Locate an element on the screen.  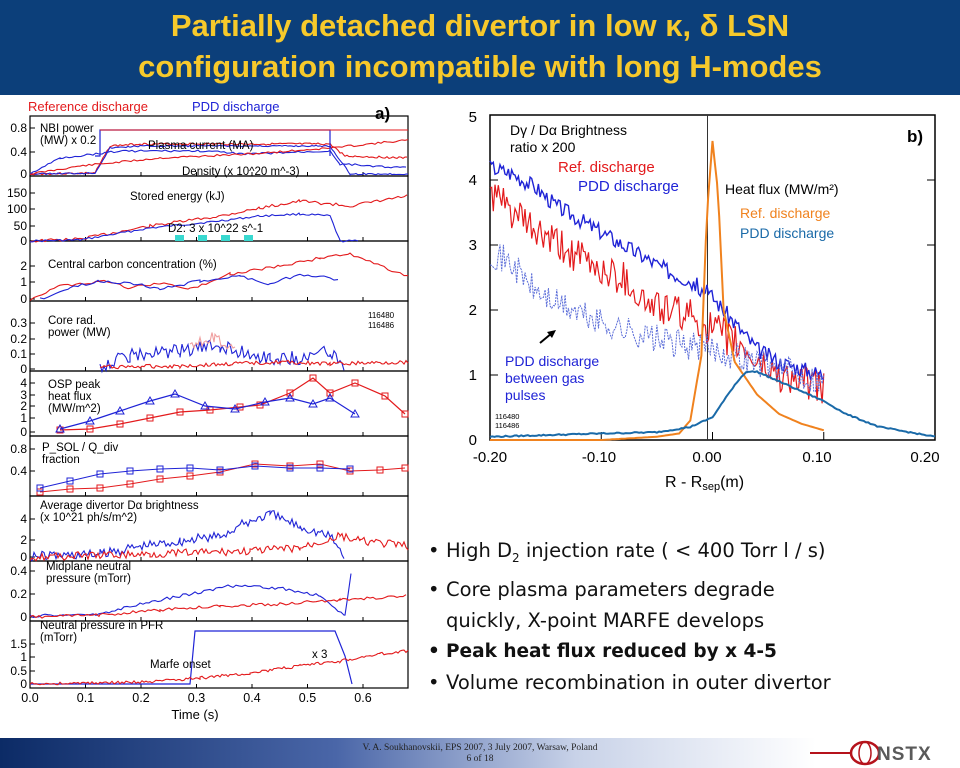
pdd-brightness-series is located at coordinates (657, 270).